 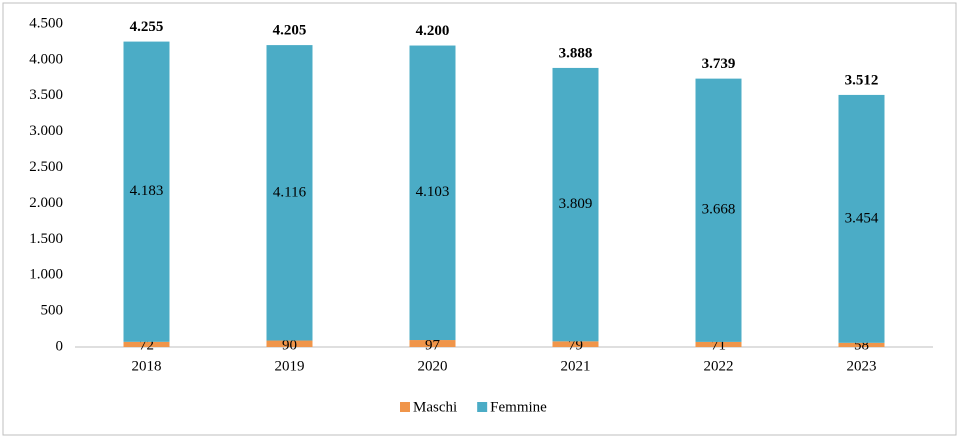 What do you see at coordinates (862, 80) in the screenshot?
I see `total-label: 3.512` at bounding box center [862, 80].